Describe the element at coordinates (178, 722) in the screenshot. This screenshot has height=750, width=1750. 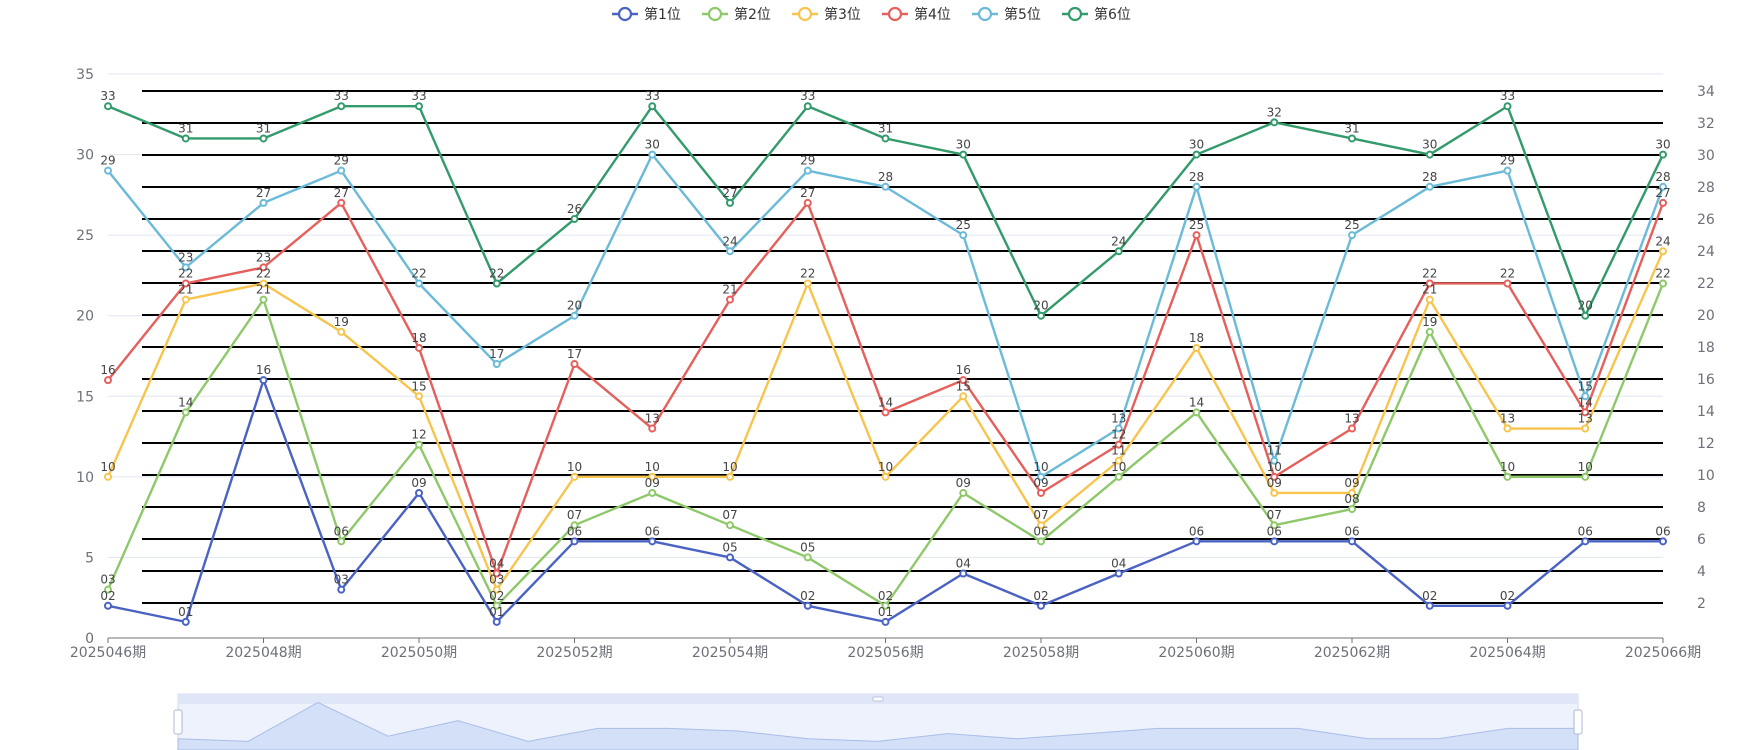
I see `slider-handle-left` at that location.